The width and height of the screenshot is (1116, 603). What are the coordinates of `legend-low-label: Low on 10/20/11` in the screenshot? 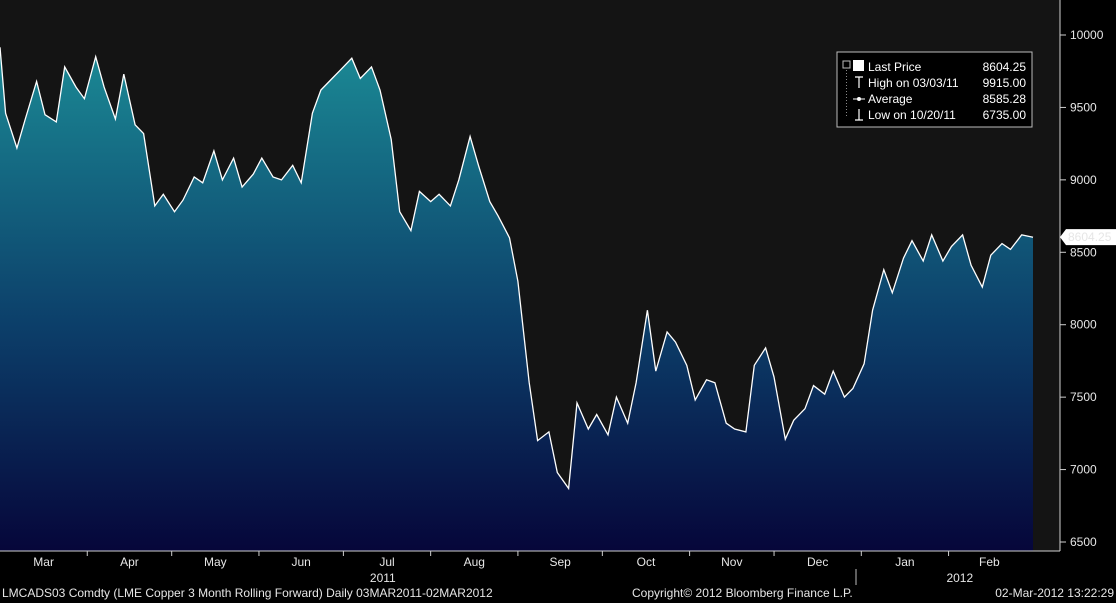 It's located at (912, 115).